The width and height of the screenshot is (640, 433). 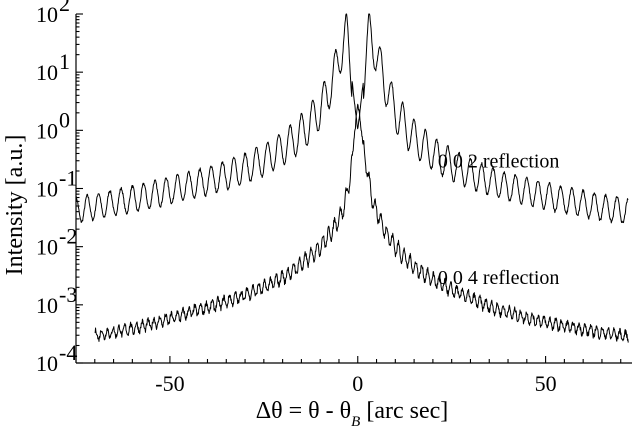 I want to click on x-tick-label: 0, so click(x=357, y=383).